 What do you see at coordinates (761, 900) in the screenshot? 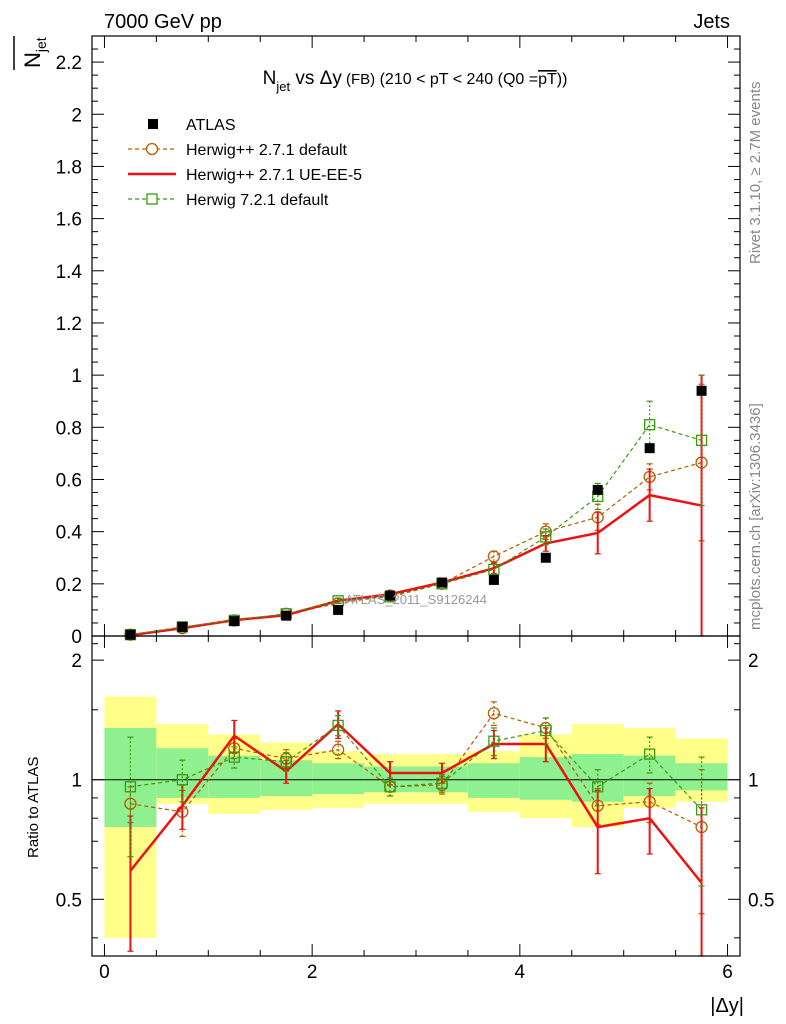
I see `ratio-ytick-label-right: 0.5` at bounding box center [761, 900].